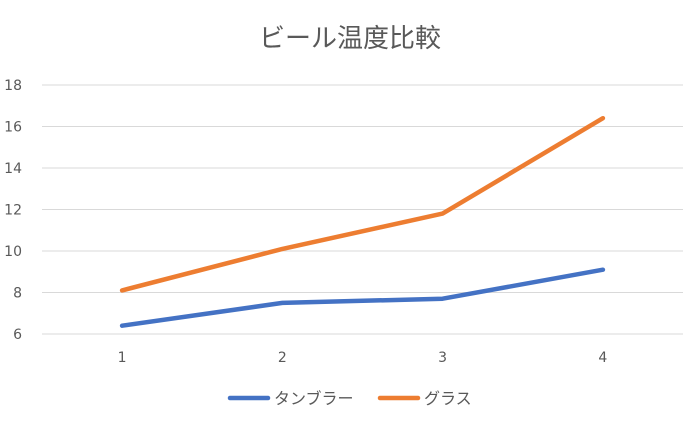  Describe the element at coordinates (363, 358) in the screenshot. I see `x-axis-tick-labels: 1 2 3 4` at that location.